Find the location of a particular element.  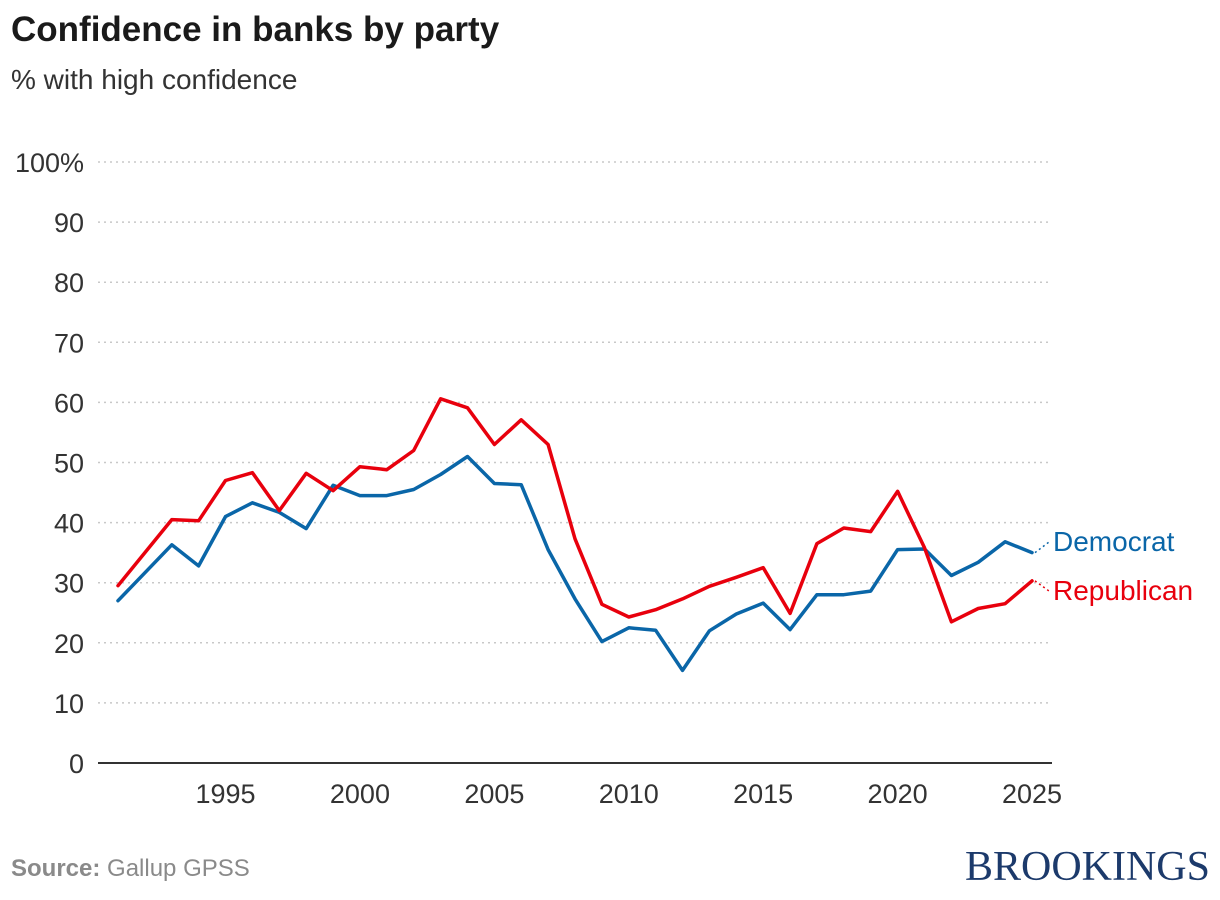

y-tick-label: 60 is located at coordinates (69, 403).